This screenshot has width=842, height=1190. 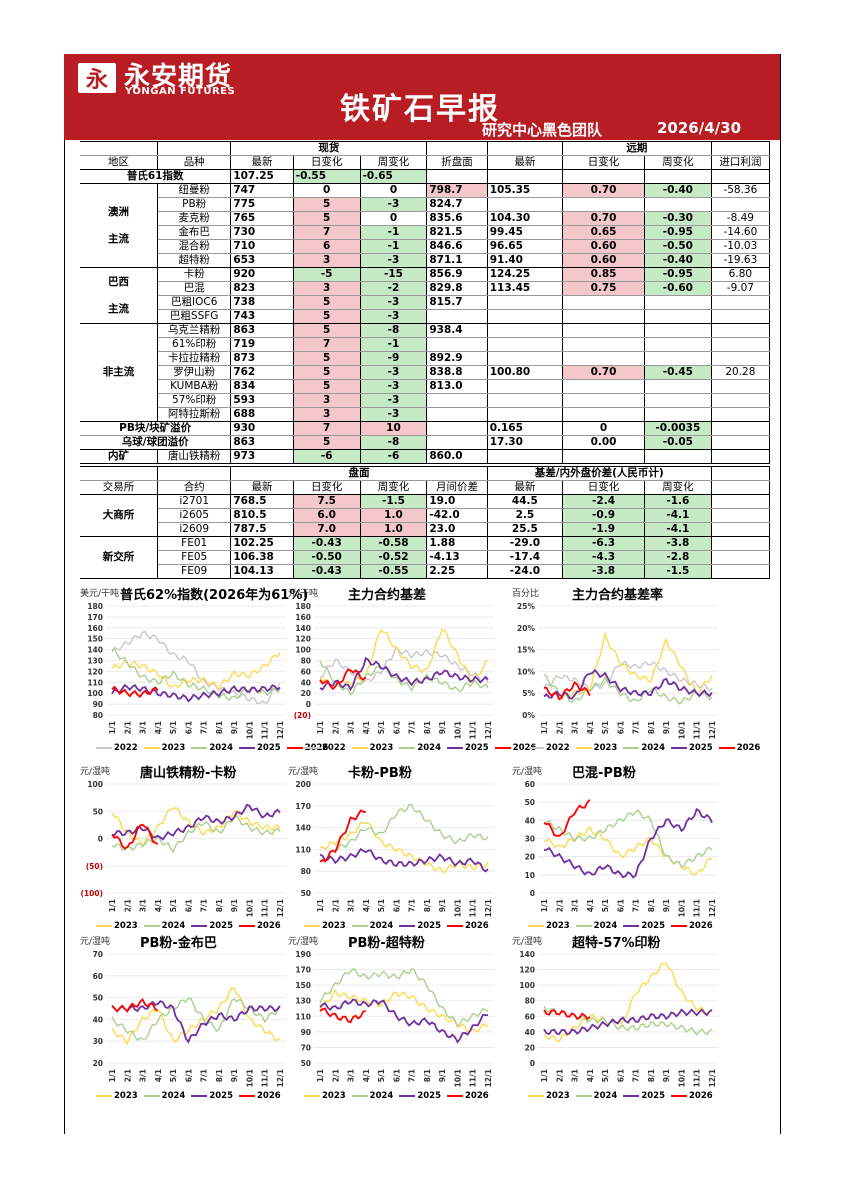 I want to click on spot-group-label: 现货, so click(x=329, y=148).